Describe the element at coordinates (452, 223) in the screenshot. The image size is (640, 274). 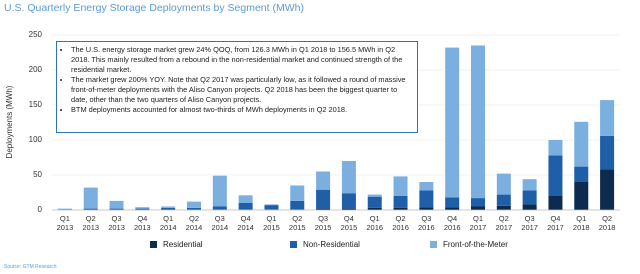
I see `x-tick-label: Q4 2016` at that location.